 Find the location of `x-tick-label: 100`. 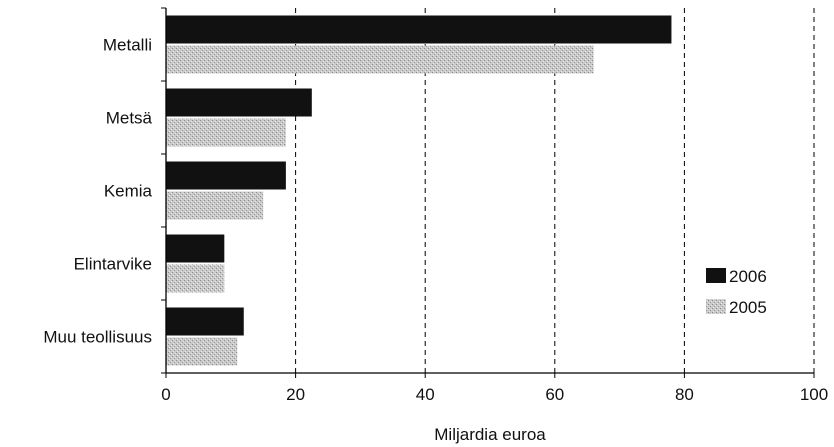

x-tick-label: 100 is located at coordinates (814, 394).